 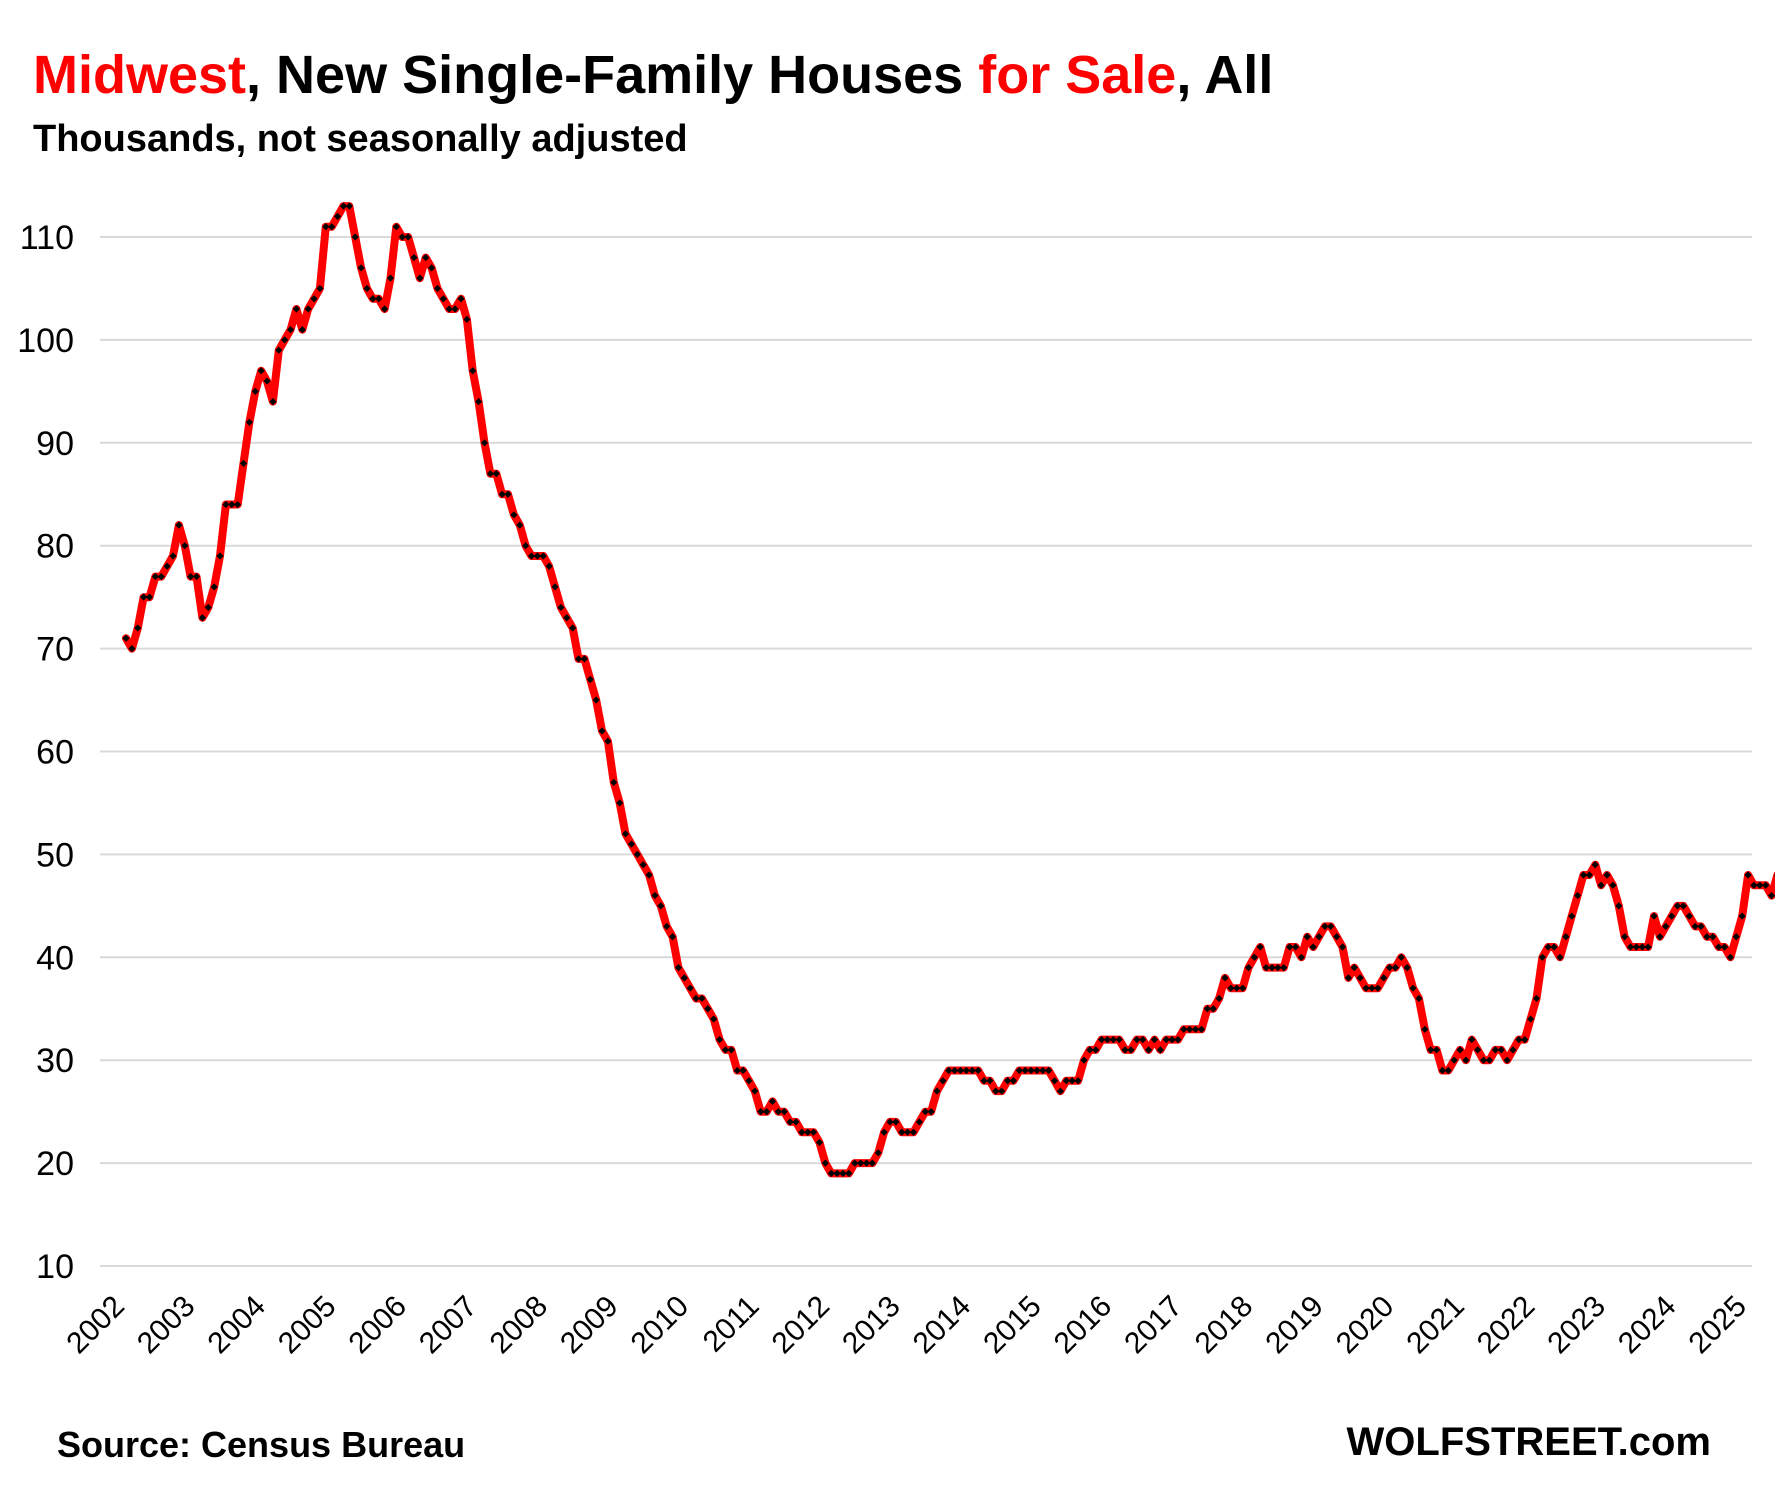 What do you see at coordinates (1506, 1325) in the screenshot?
I see `x-tick-label: 2022` at bounding box center [1506, 1325].